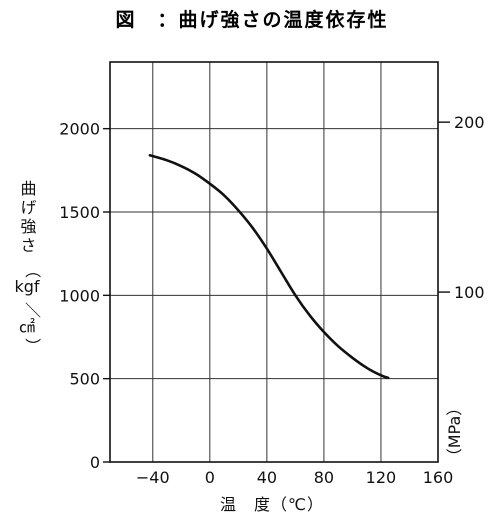  Describe the element at coordinates (27, 218) in the screenshot. I see `y-axis-quantity: 曲げ強さ` at that location.